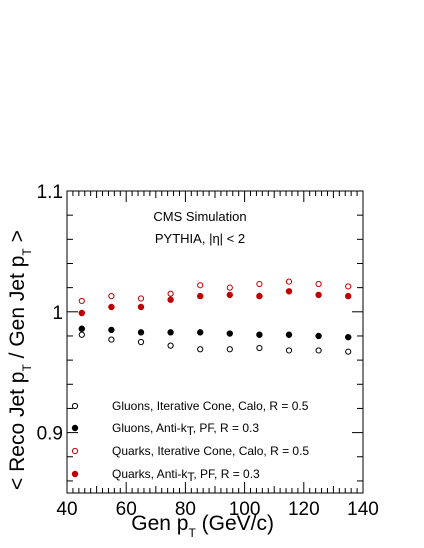 This screenshot has width=424, height=548. What do you see at coordinates (199, 216) in the screenshot?
I see `annotation-cms: CMS Simulation` at bounding box center [199, 216].